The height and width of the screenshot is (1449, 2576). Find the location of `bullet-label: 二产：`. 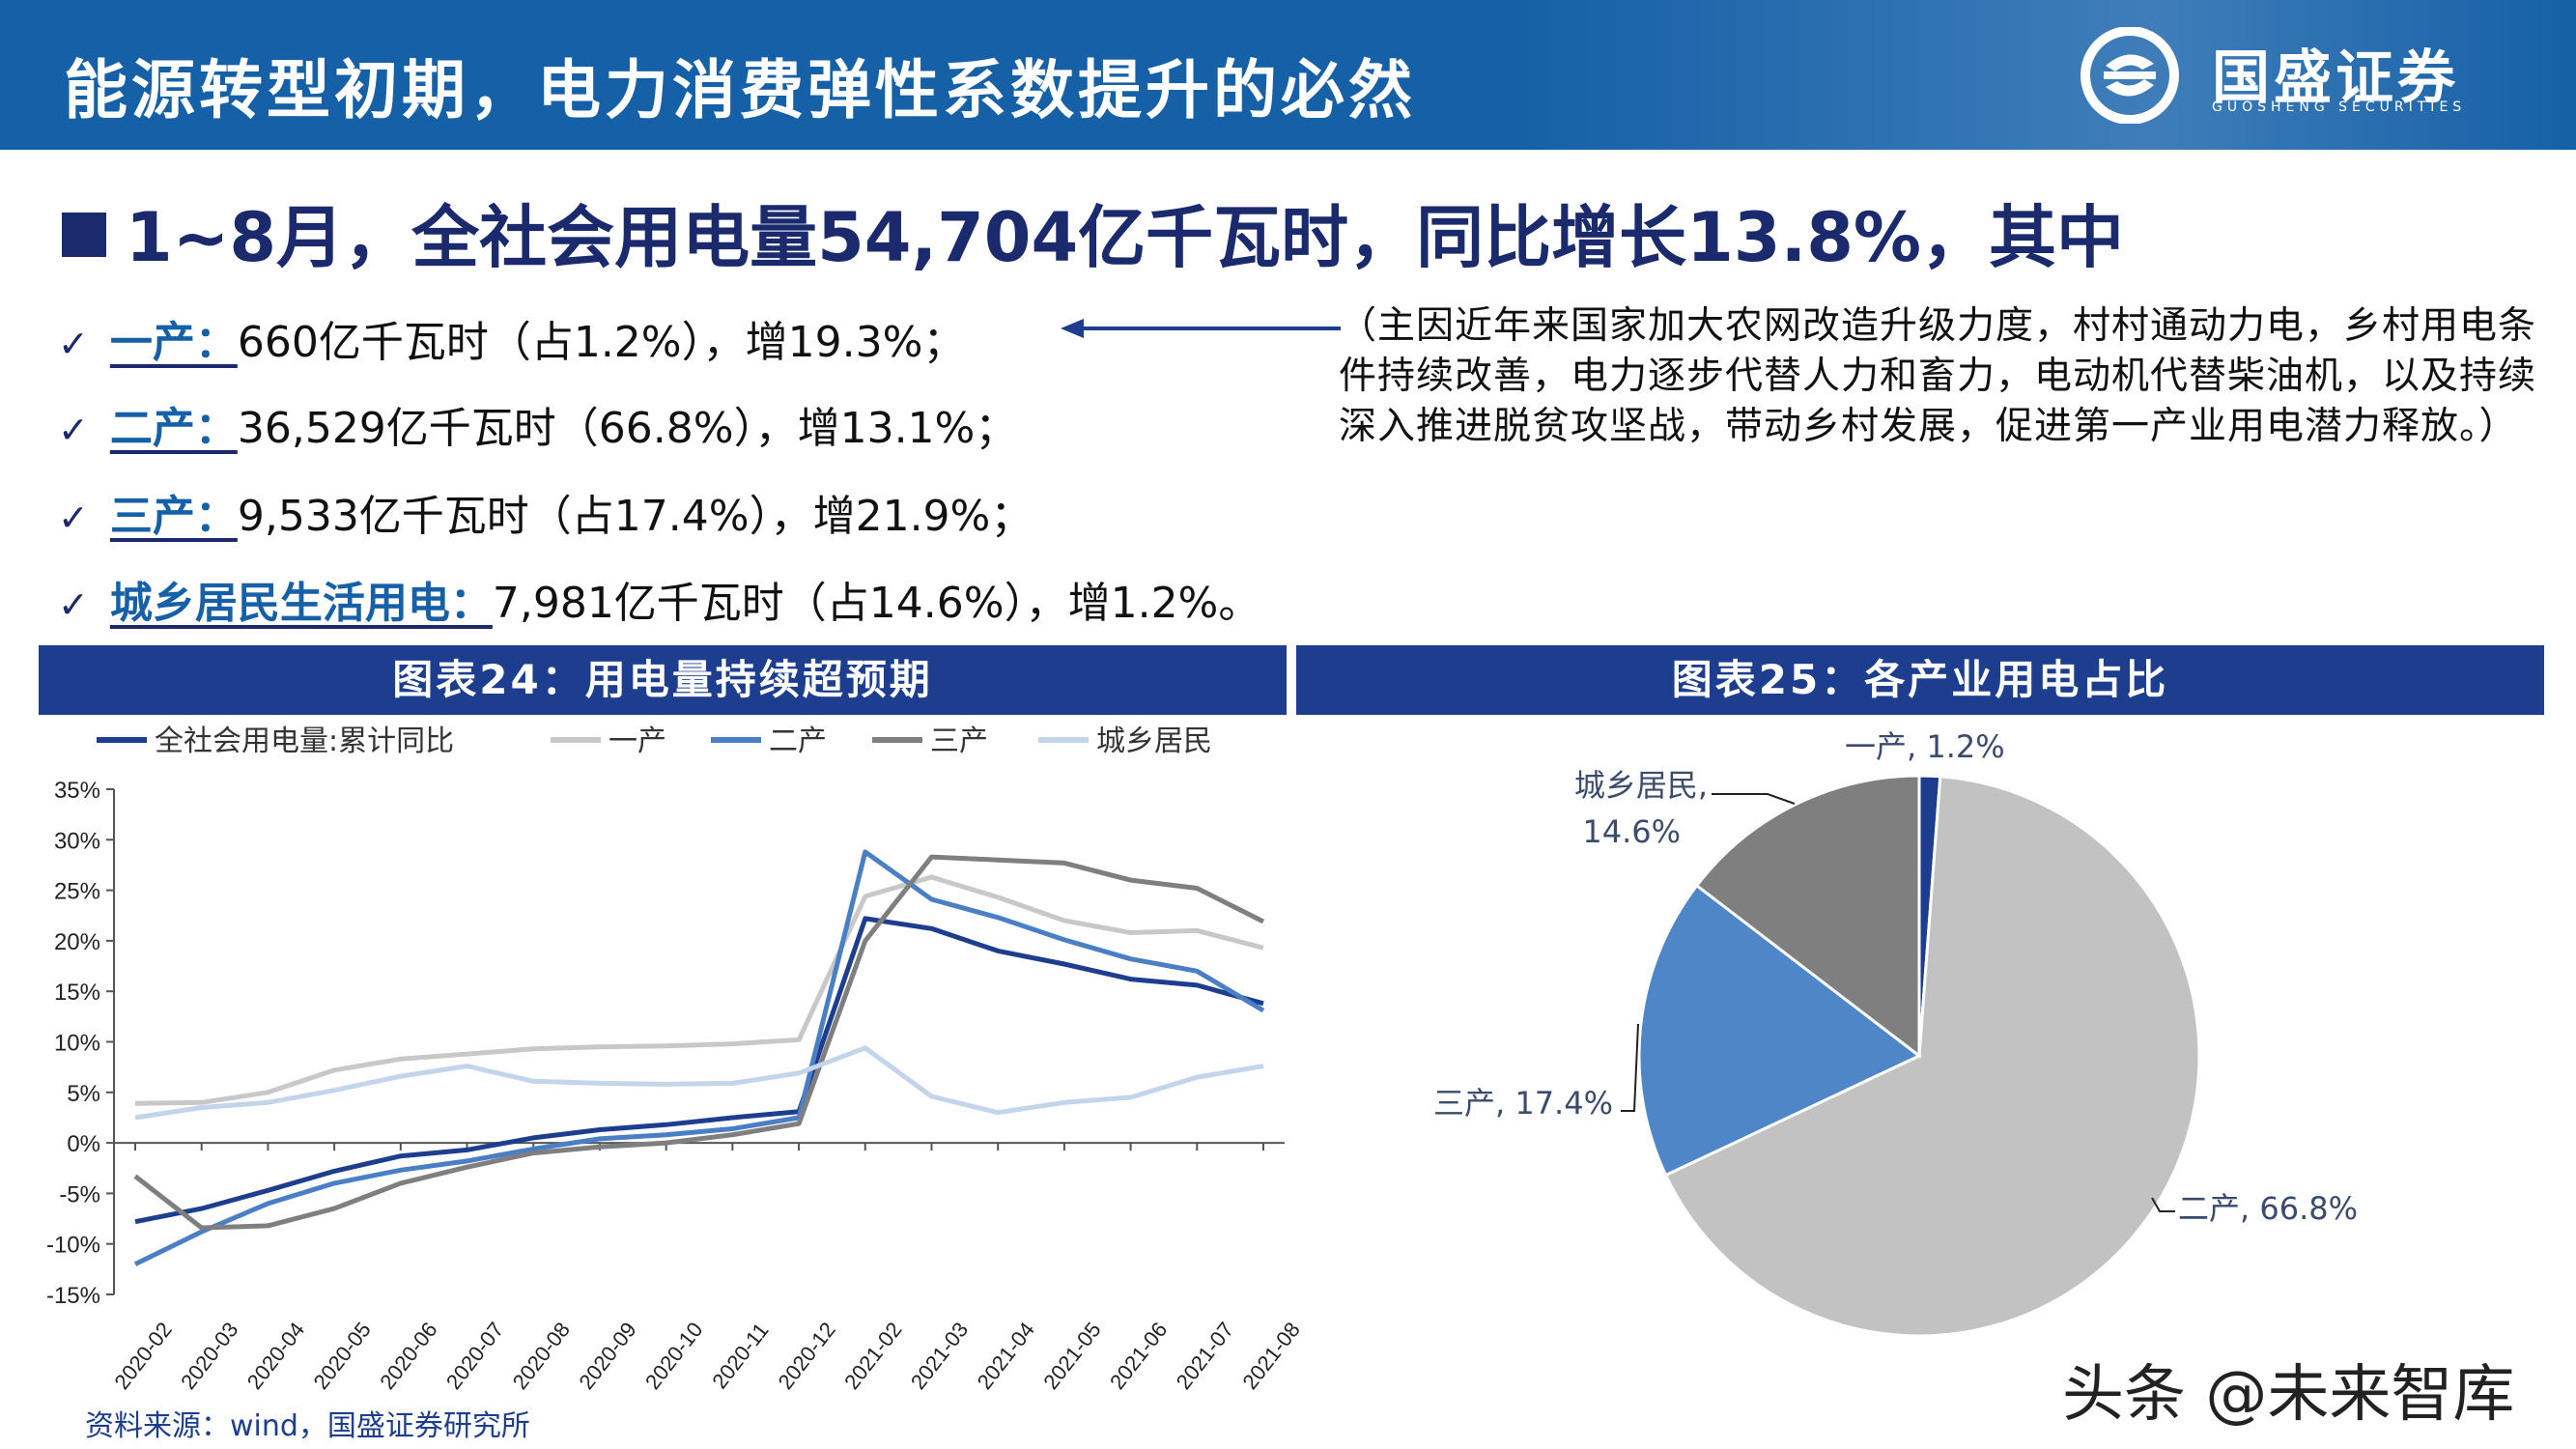

bullet-label: 二产： is located at coordinates (173, 428).